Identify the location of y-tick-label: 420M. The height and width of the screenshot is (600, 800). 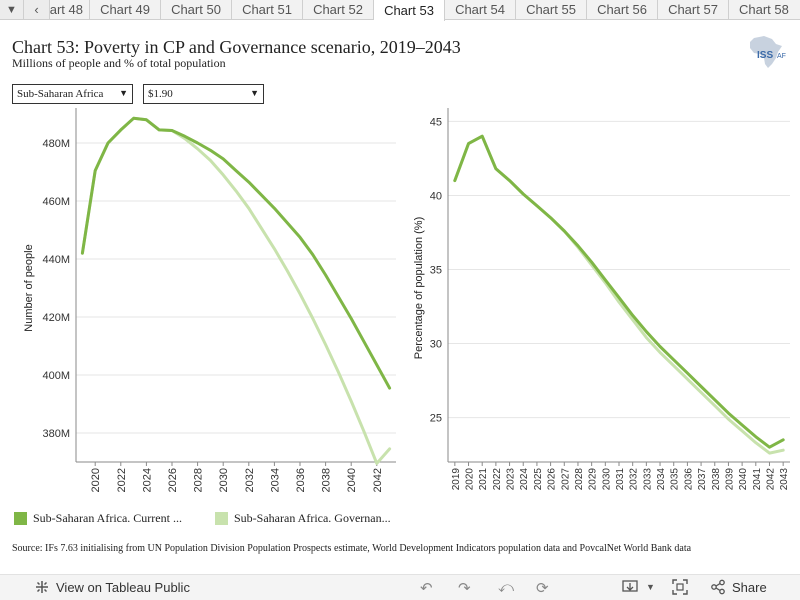
(56, 318).